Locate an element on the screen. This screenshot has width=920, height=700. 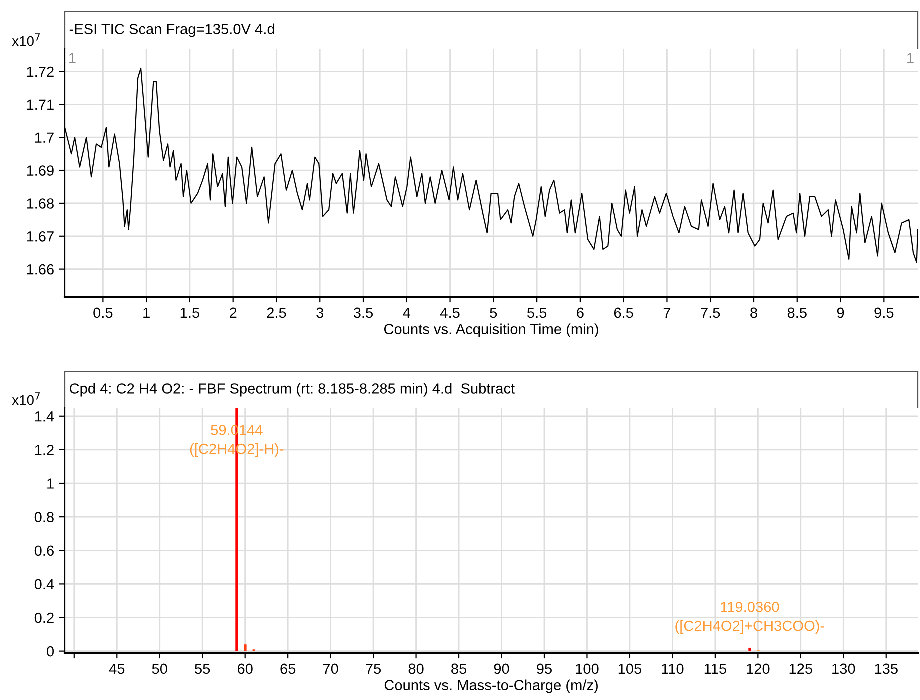
chart-title: -ESI TIC Scan Frag=135.0V 4.d is located at coordinates (172, 31).